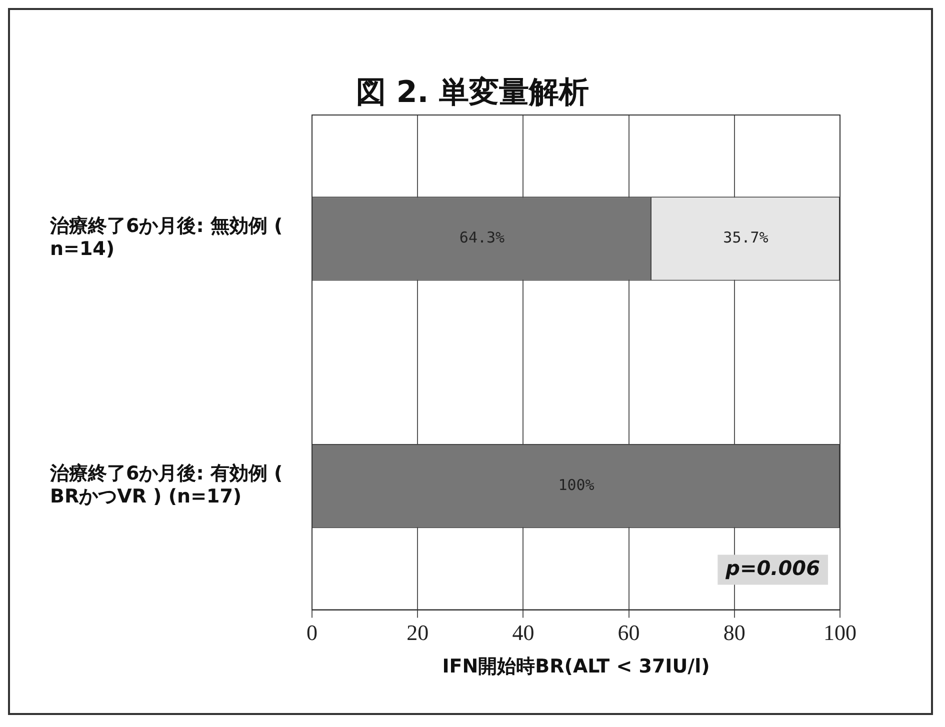  I want to click on data-label: 64.3%, so click(482, 237).